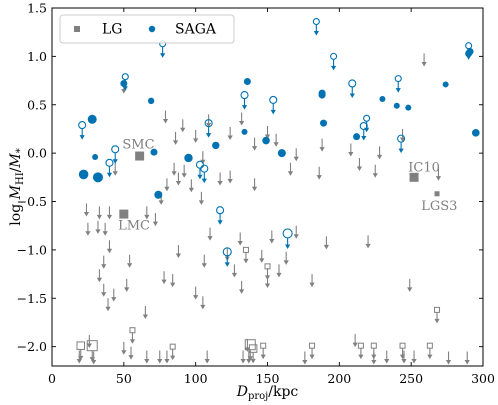 Image resolution: width=498 pixels, height=405 pixels. I want to click on y-tick-label: 0.5, so click(37, 104).